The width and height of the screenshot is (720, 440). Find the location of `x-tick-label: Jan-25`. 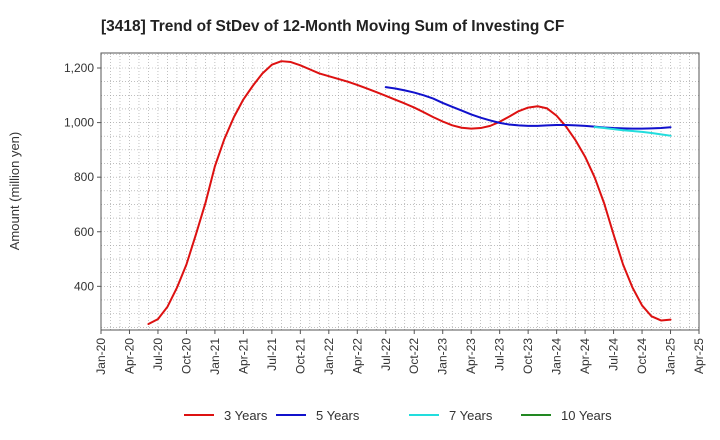

x-tick-label: Jan-25 is located at coordinates (671, 356).